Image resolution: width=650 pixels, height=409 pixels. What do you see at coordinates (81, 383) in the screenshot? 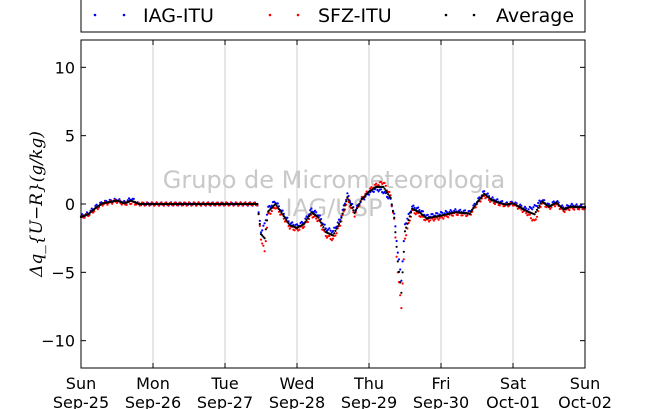
I see `x-tick-label-weekday: Sun` at bounding box center [81, 383].